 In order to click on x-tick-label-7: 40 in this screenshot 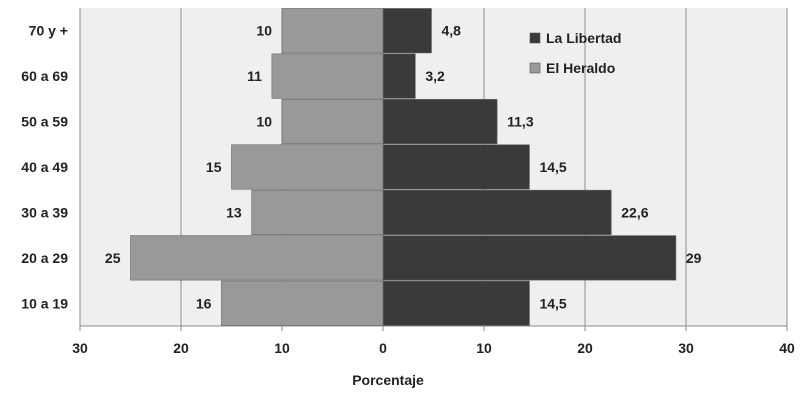, I will do `click(787, 348)`.